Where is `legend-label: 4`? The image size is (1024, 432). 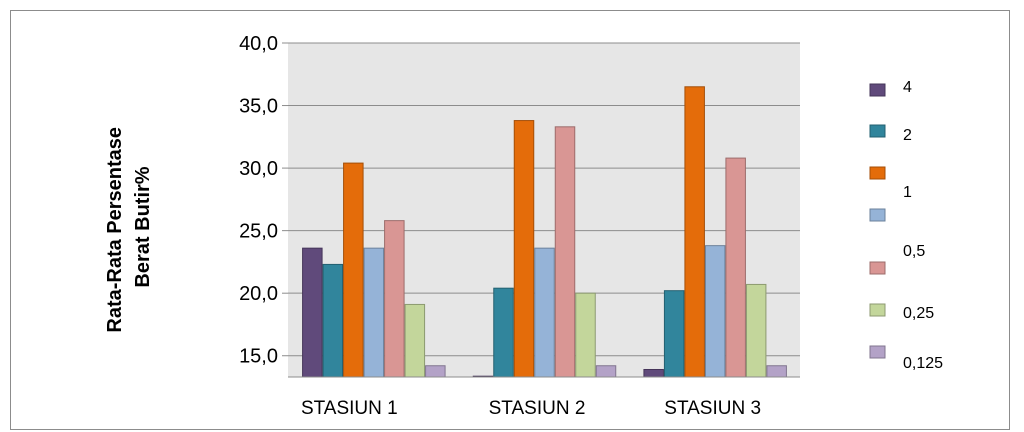 legend-label: 4 is located at coordinates (907, 87).